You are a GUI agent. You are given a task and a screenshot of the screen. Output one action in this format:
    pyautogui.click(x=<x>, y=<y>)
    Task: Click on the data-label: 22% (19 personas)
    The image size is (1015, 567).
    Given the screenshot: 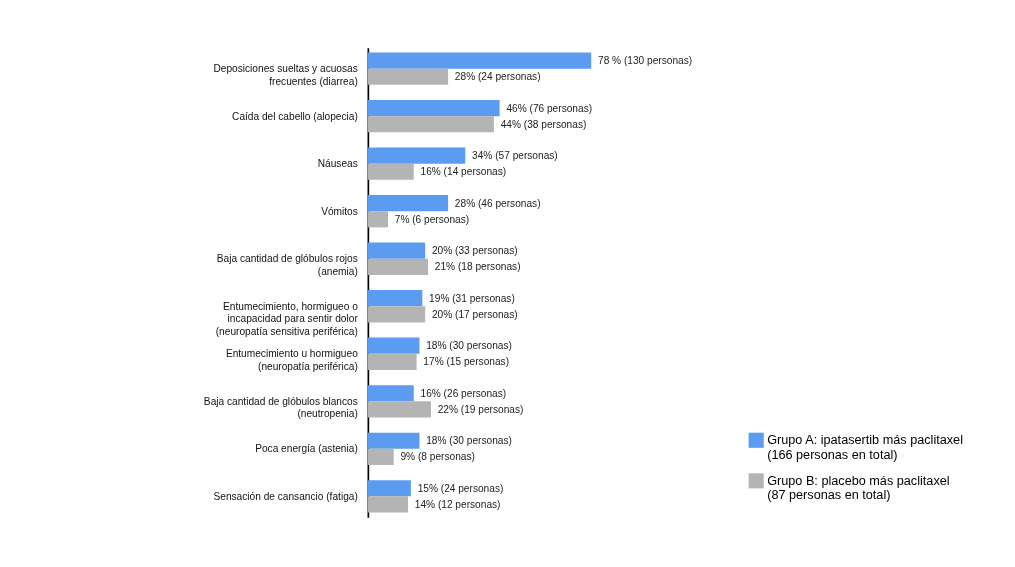 What is the action you would take?
    pyautogui.click(x=480, y=409)
    